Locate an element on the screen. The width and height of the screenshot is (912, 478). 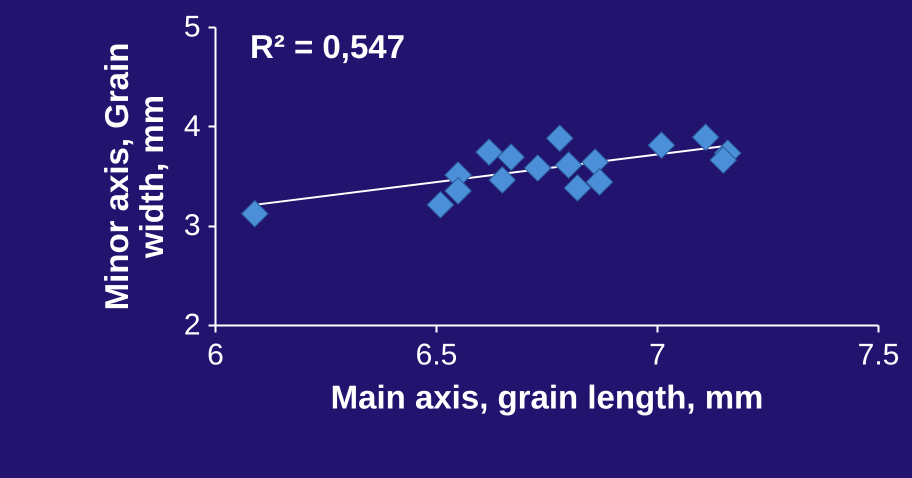
x-tick-label: 7 is located at coordinates (657, 355).